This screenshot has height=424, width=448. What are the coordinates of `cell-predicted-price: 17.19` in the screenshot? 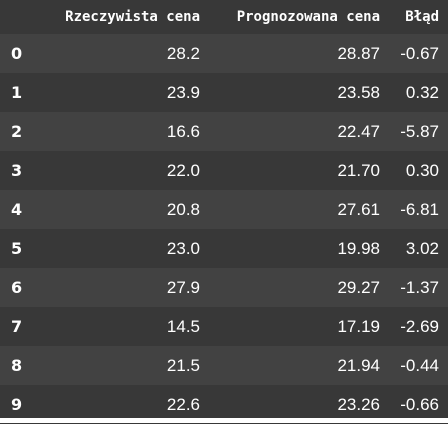 It's located at (358, 326).